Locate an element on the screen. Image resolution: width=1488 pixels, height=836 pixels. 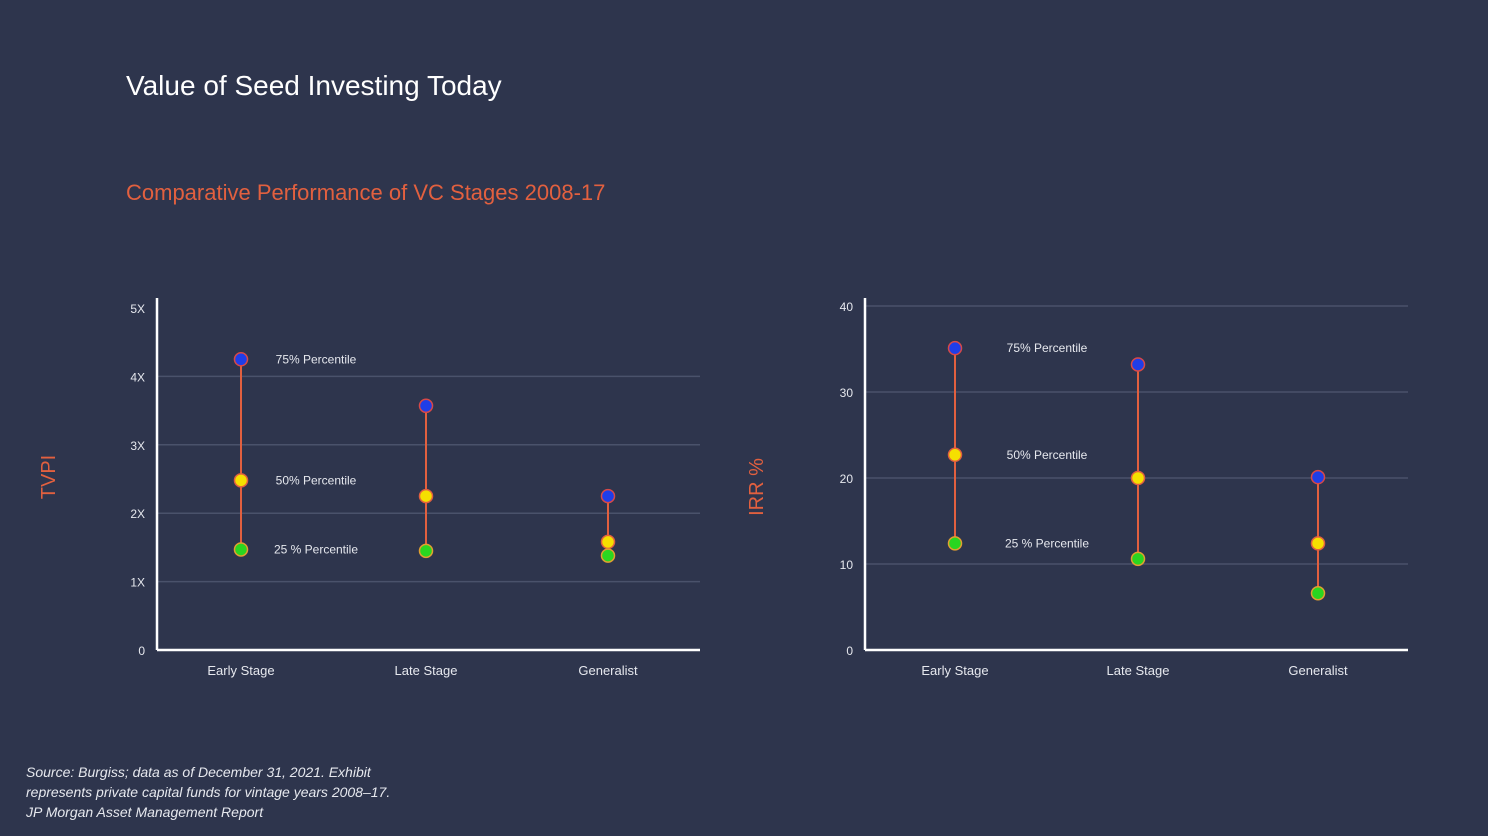
page-title: Value of Seed Investing Today is located at coordinates (314, 85).